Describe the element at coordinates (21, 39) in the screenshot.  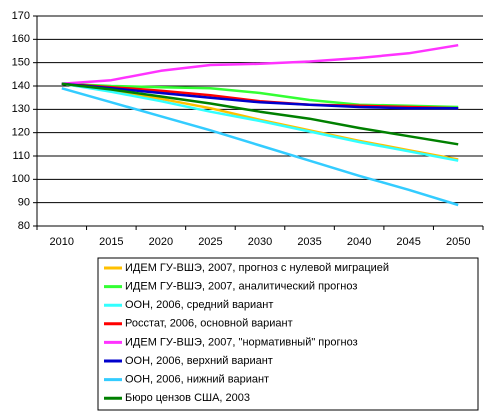
I see `y-tick-label: 160` at that location.